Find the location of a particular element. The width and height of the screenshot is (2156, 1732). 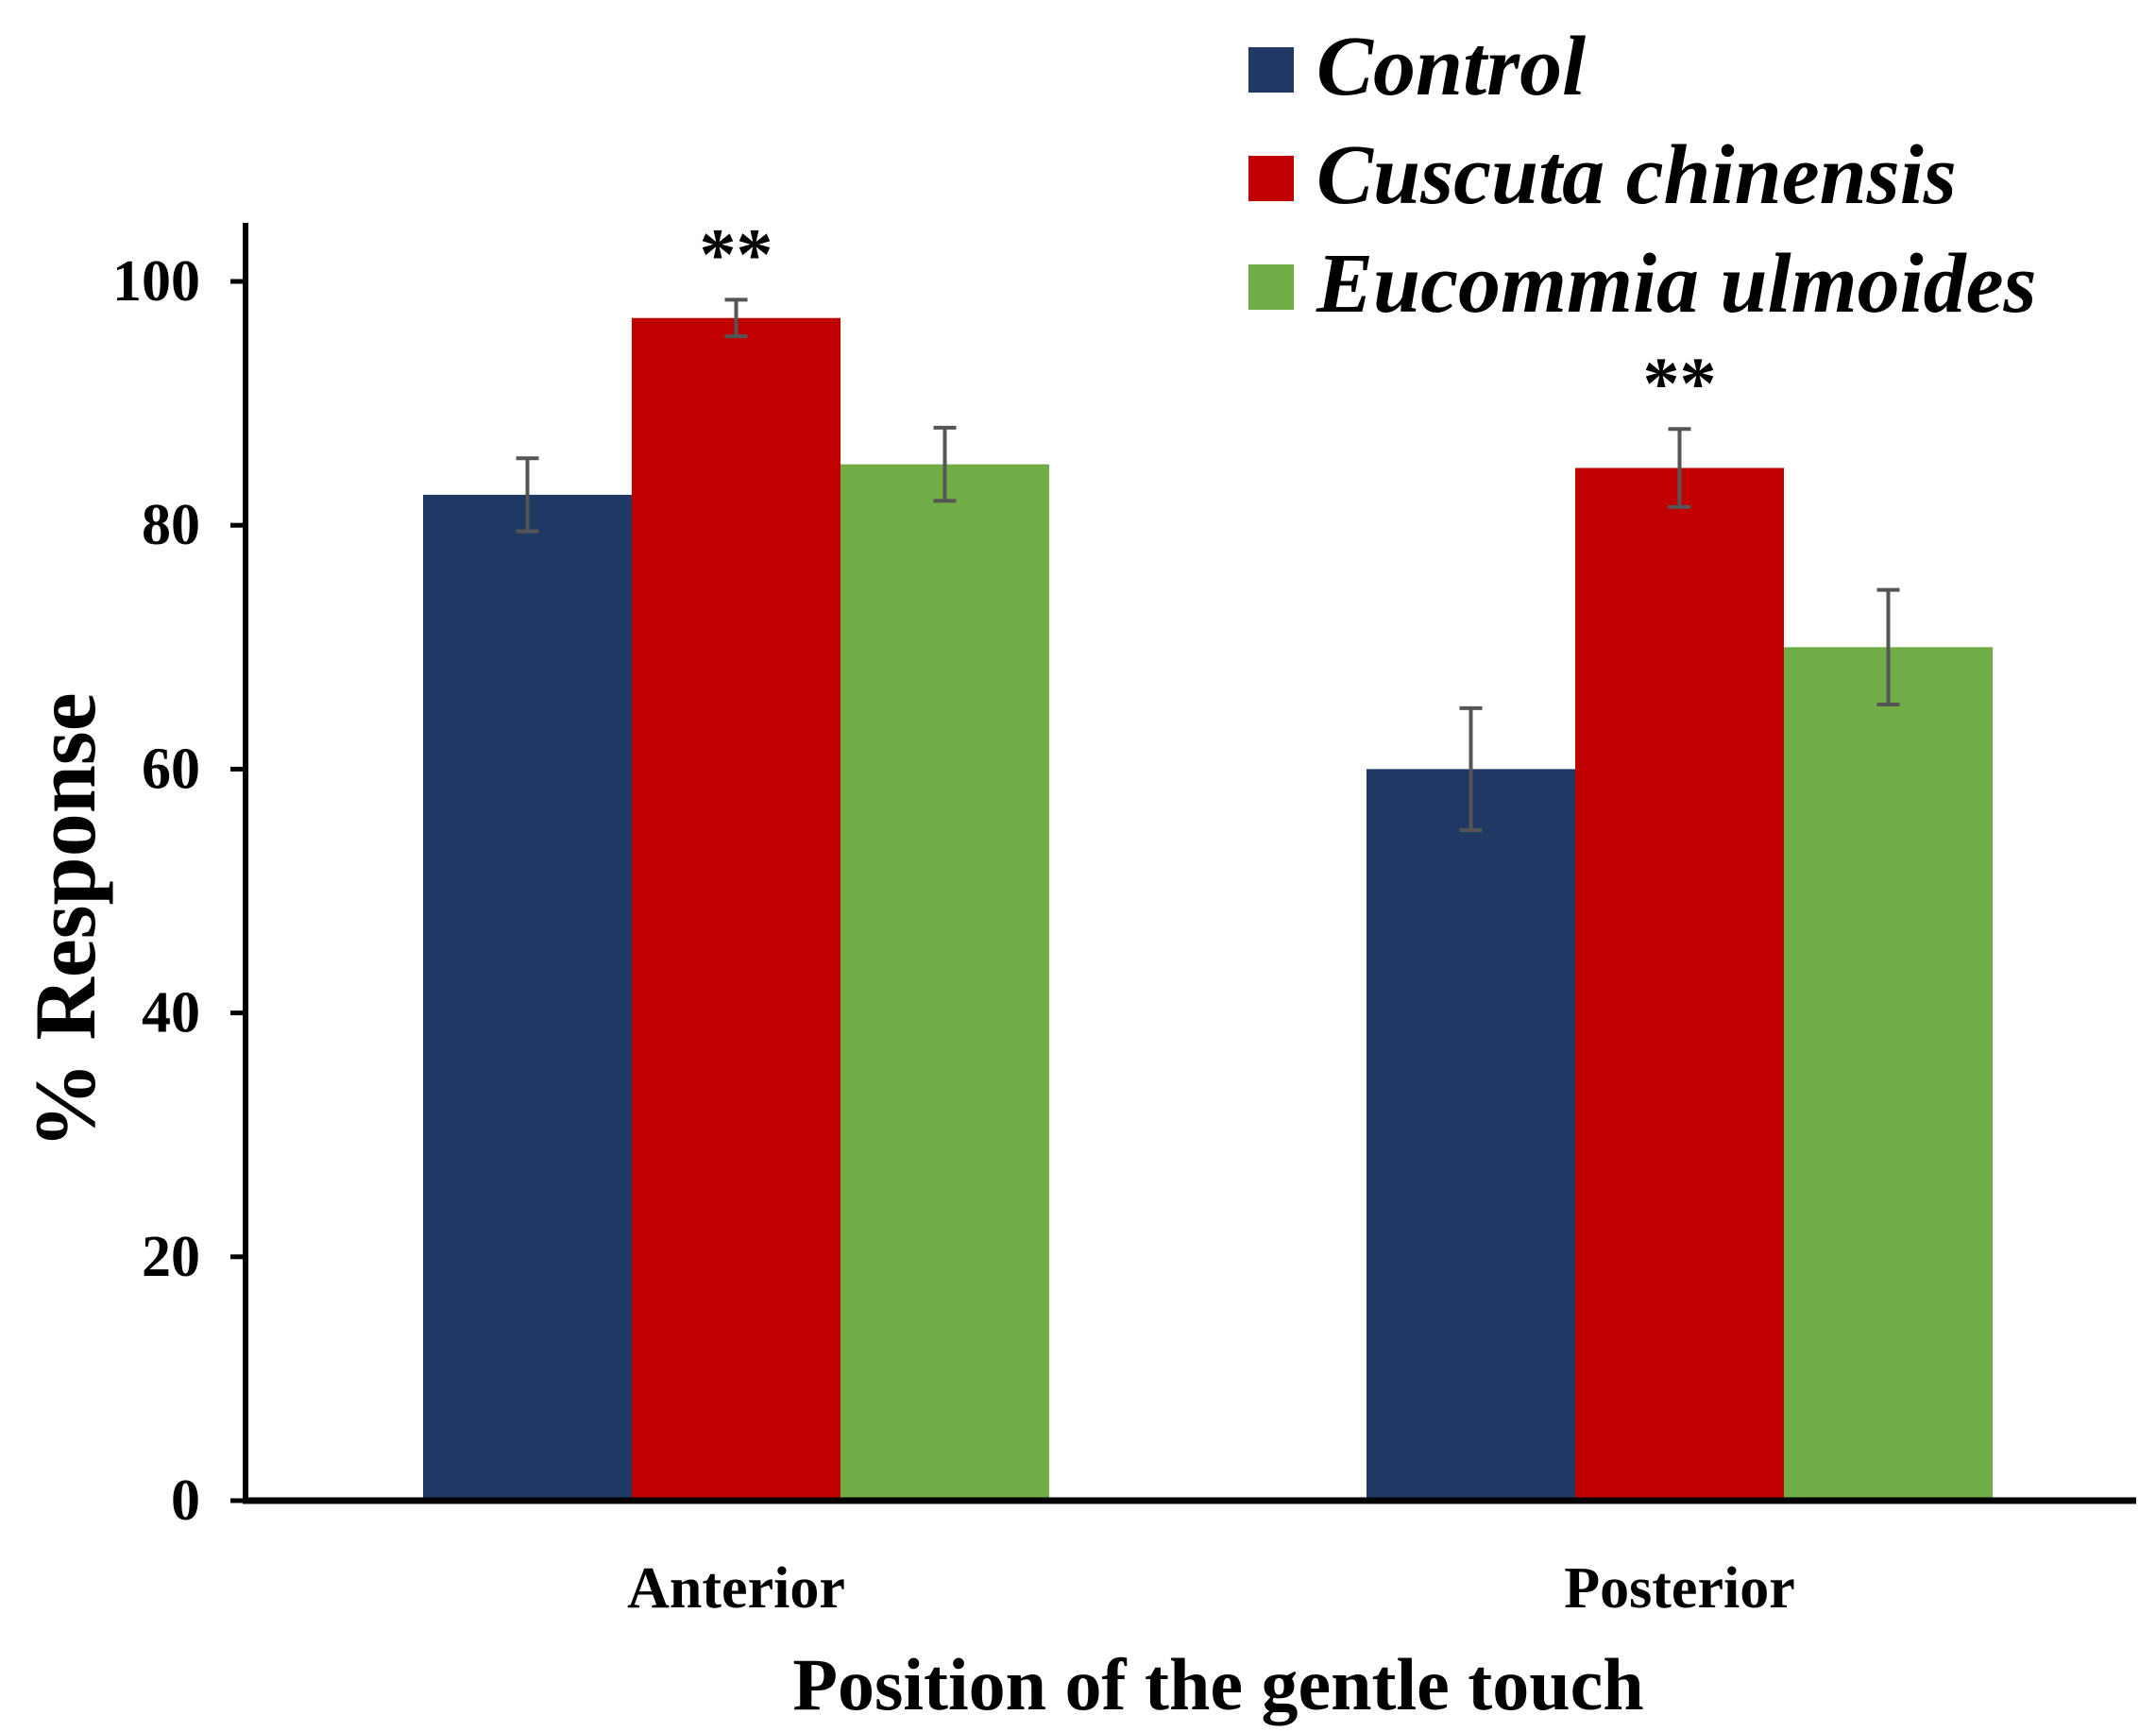

y-tick-label: 20 is located at coordinates (171, 1257).